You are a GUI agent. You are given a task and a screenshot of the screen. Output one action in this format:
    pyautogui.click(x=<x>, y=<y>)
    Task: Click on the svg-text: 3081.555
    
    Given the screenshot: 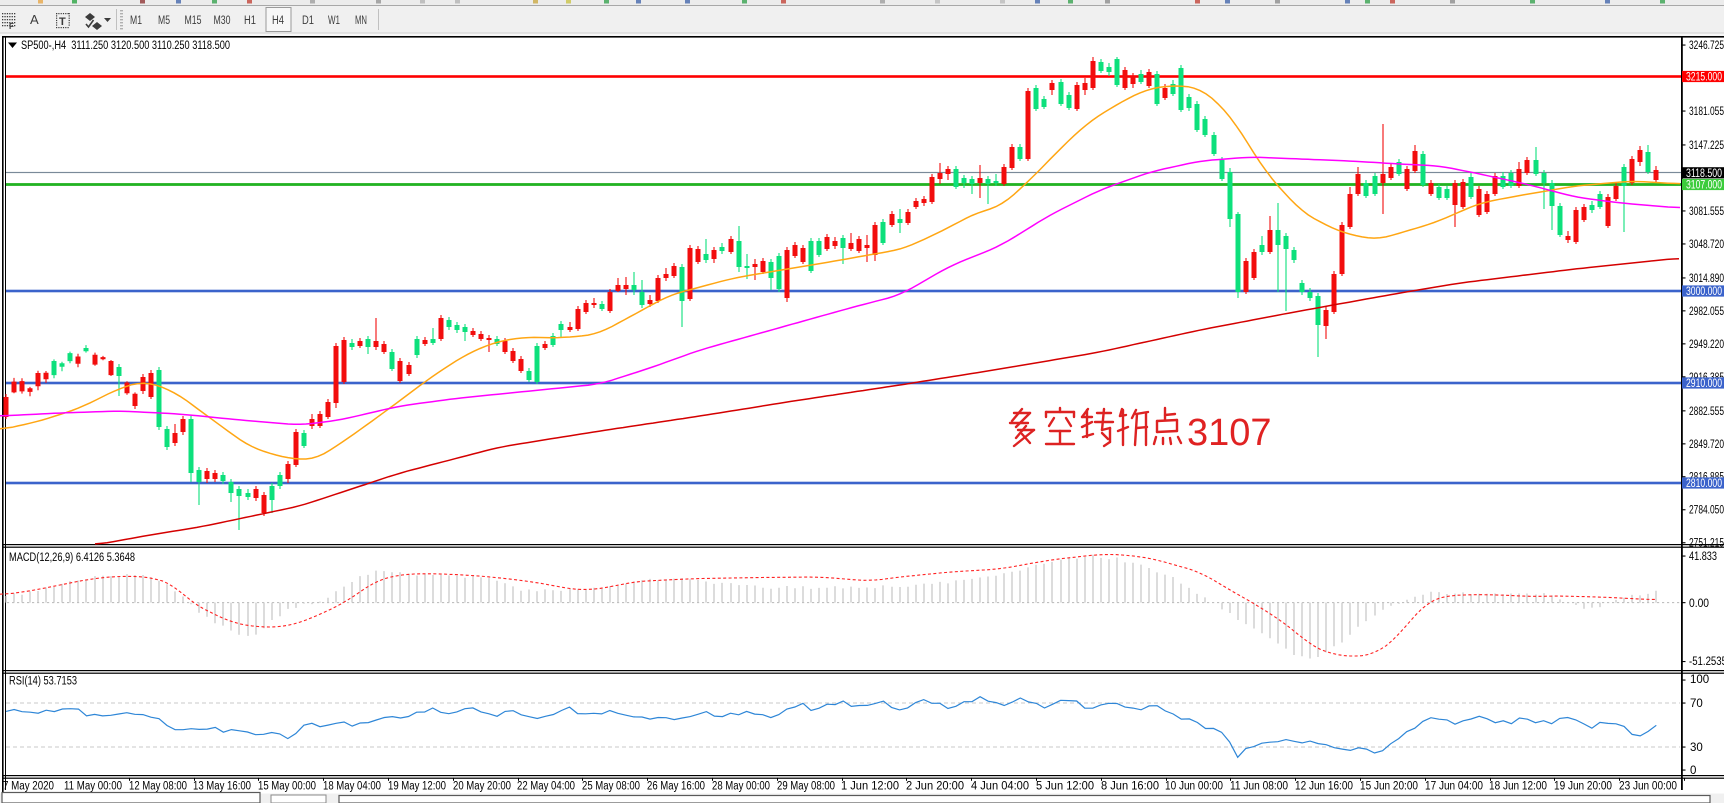 What is the action you would take?
    pyautogui.click(x=1706, y=212)
    